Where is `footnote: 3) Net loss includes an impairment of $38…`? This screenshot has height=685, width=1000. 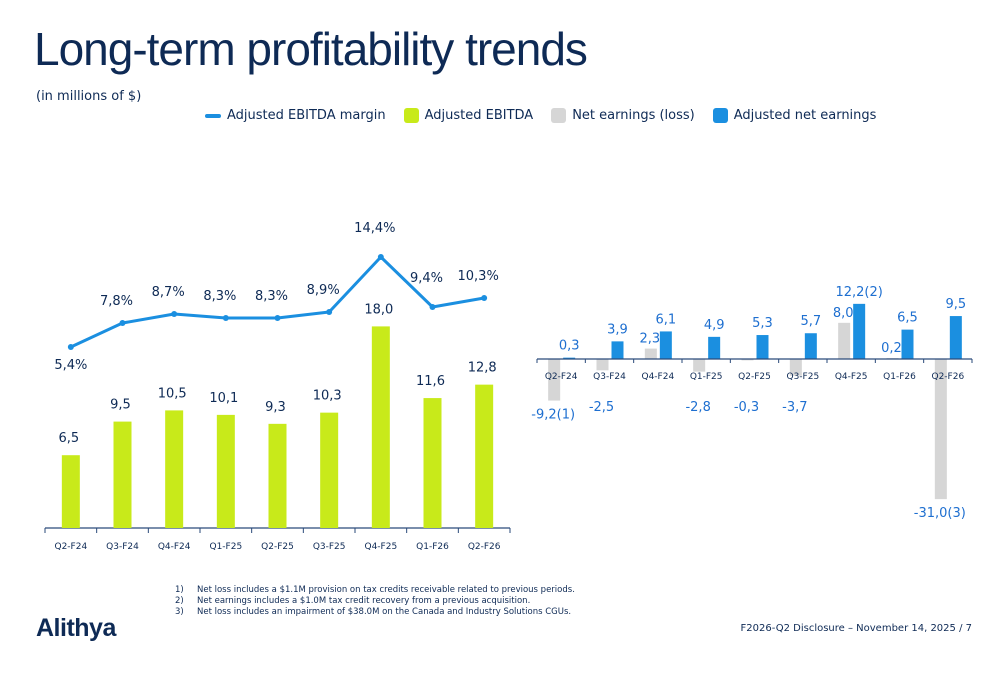 footnote: 3) Net loss includes an impairment of $38… is located at coordinates (373, 612).